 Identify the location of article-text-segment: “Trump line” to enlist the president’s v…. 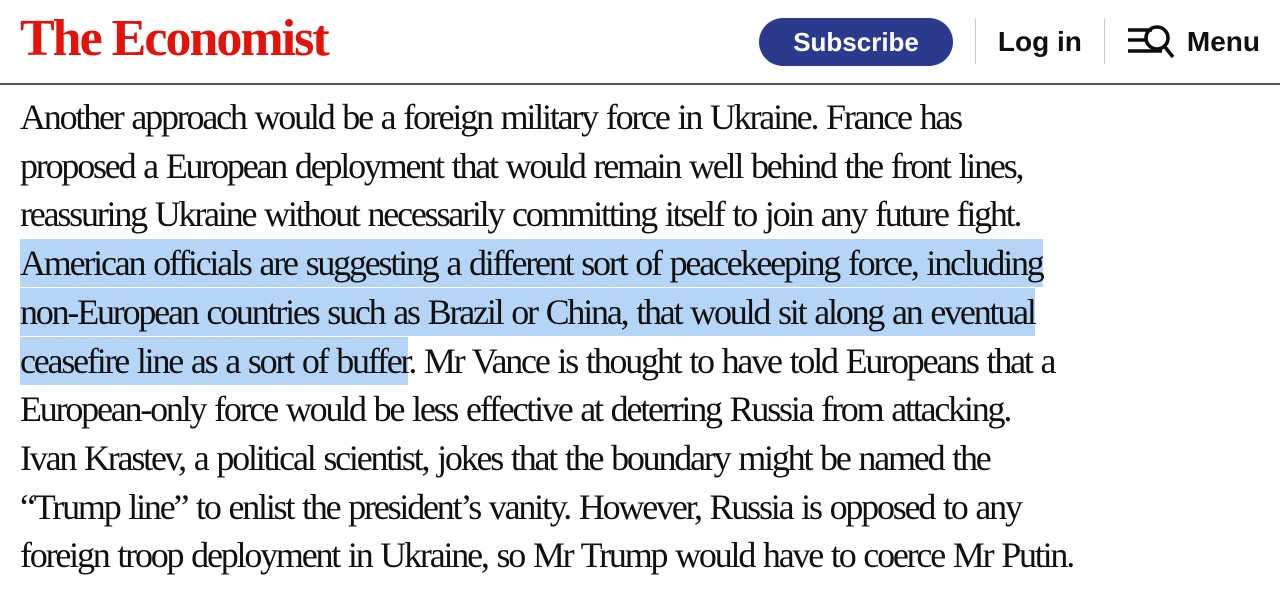
(521, 506).